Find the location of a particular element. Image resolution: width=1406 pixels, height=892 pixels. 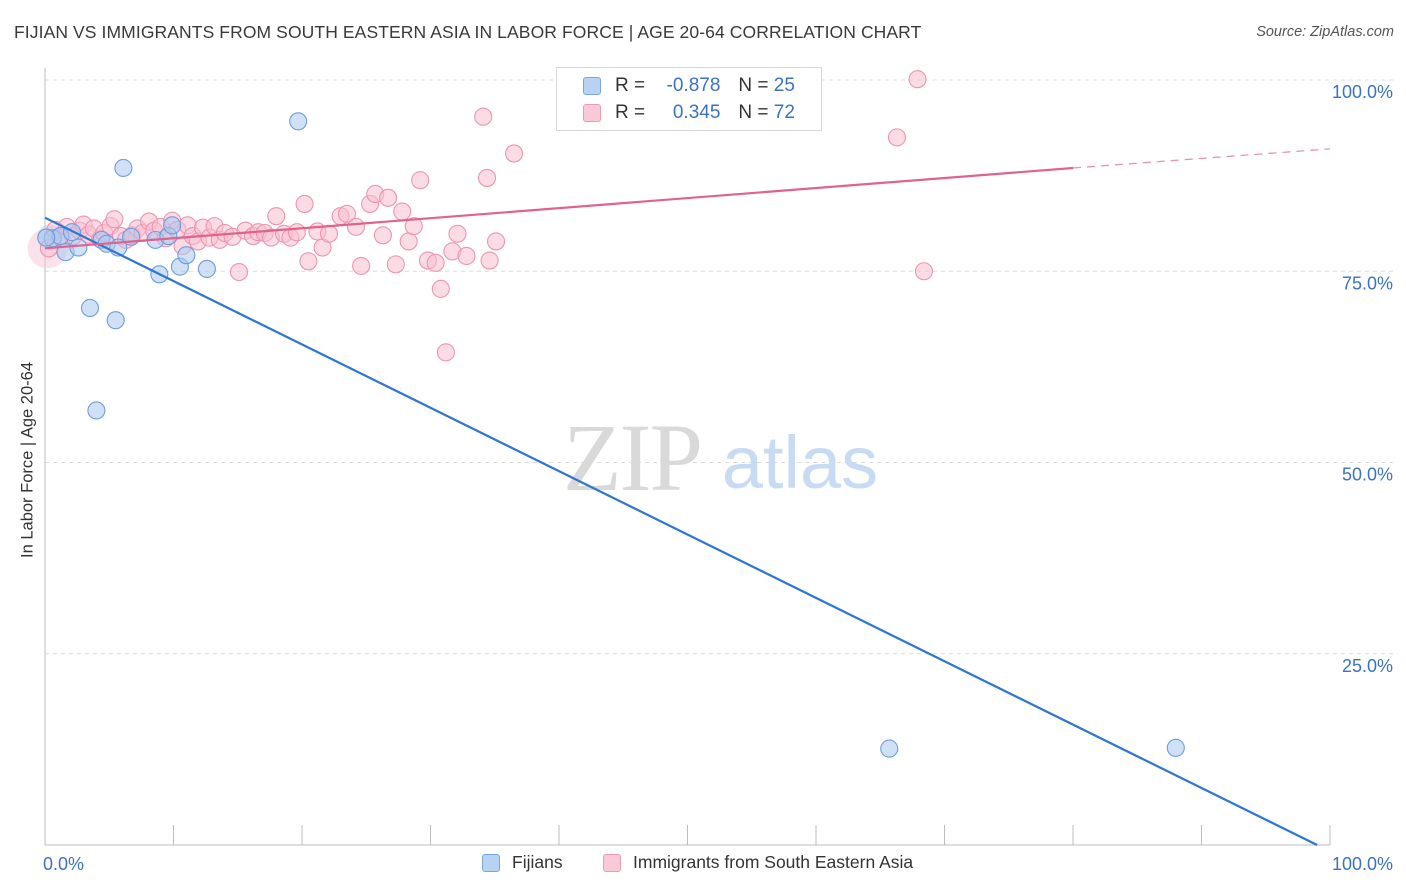

watermark-zip: ZIP is located at coordinates (632, 457).